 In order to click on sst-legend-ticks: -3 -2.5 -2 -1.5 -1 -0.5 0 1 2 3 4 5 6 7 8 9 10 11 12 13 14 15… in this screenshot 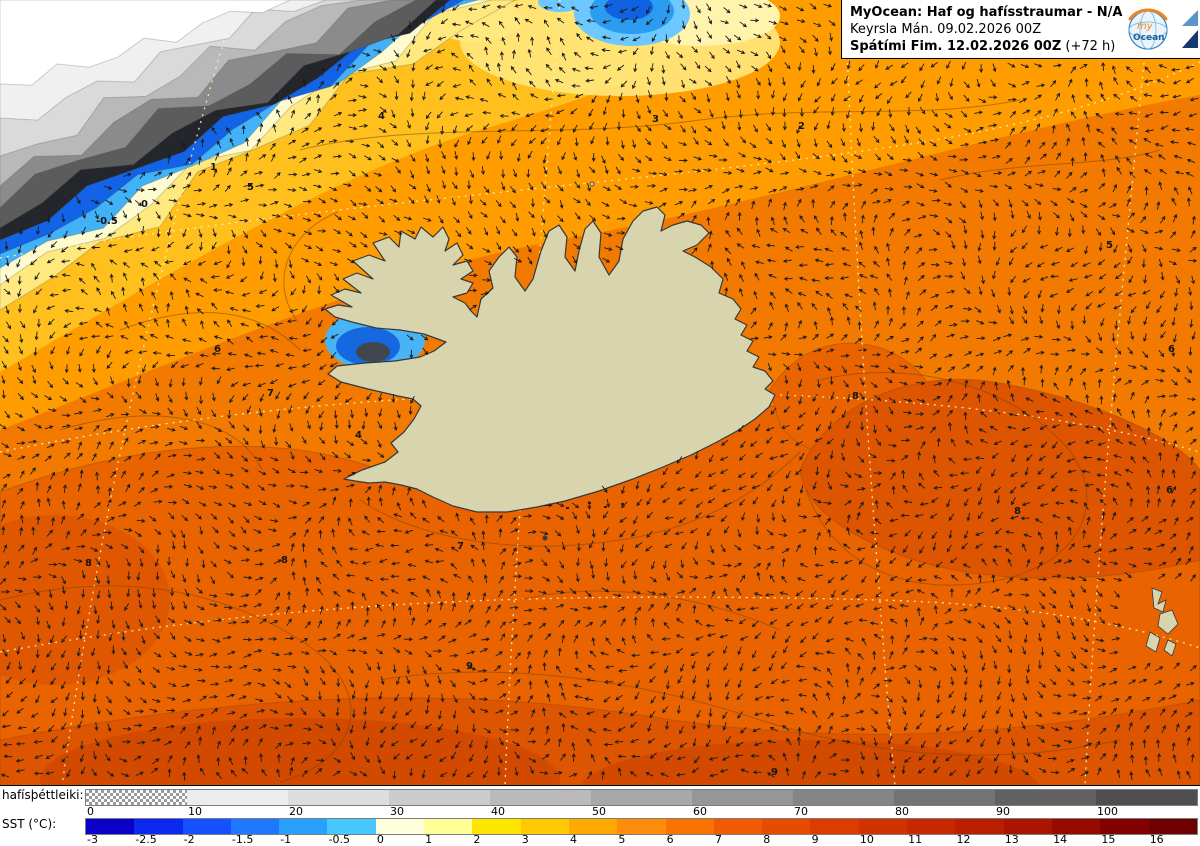, I will do `click(600, 839)`.